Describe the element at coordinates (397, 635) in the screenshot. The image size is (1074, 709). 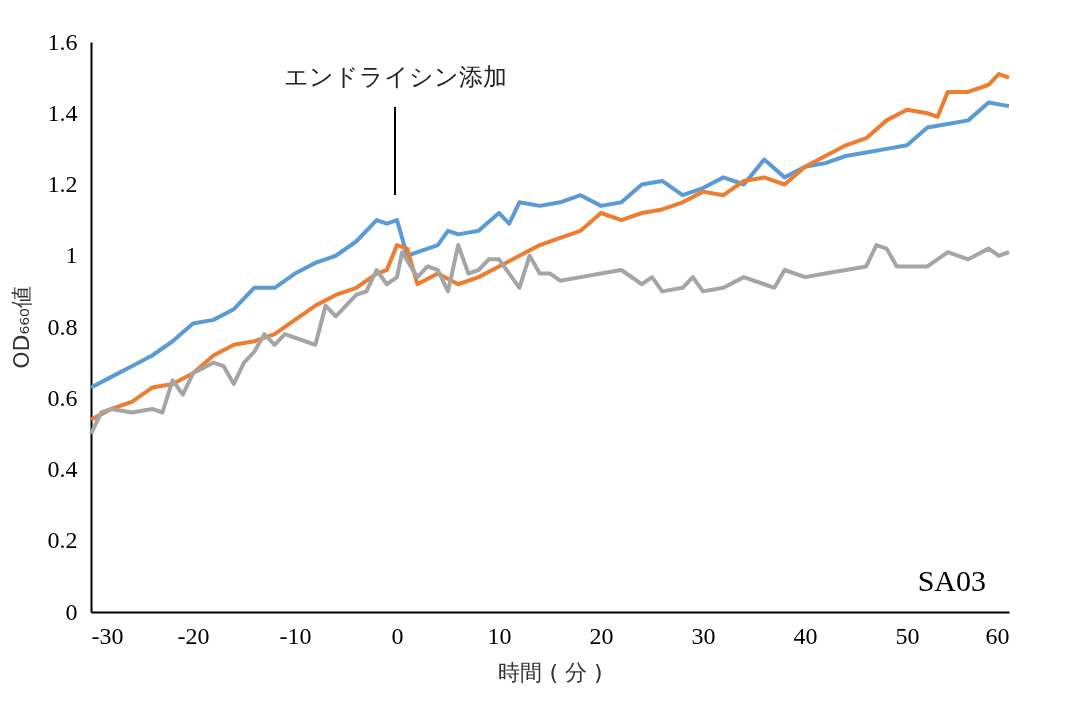
I see `x-tick-label: 0` at that location.